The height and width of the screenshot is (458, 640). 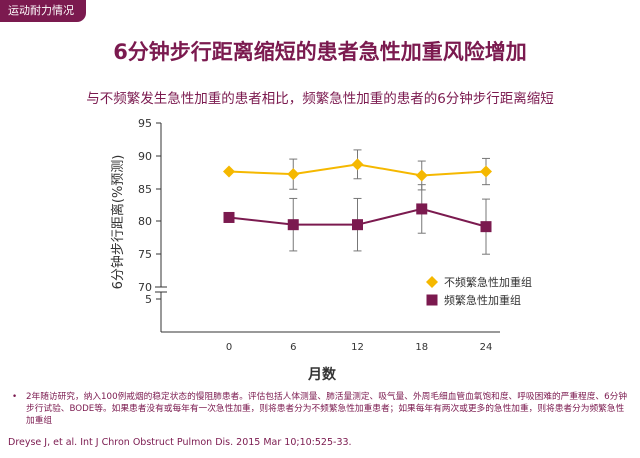 I want to click on x-tick-label: 6, so click(x=293, y=347).